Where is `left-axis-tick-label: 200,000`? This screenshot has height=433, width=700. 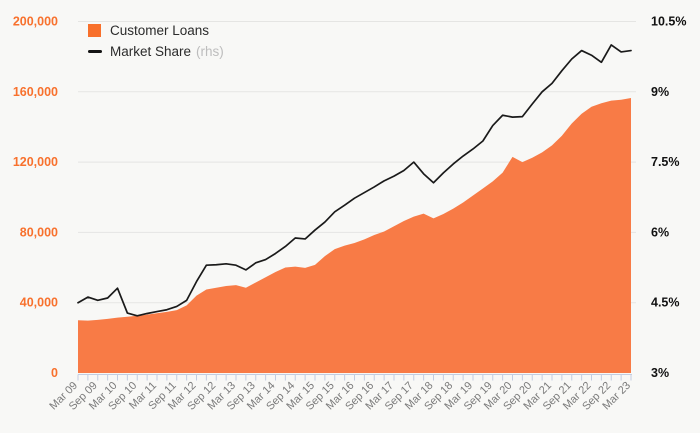
left-axis-tick-label: 200,000 is located at coordinates (35, 22).